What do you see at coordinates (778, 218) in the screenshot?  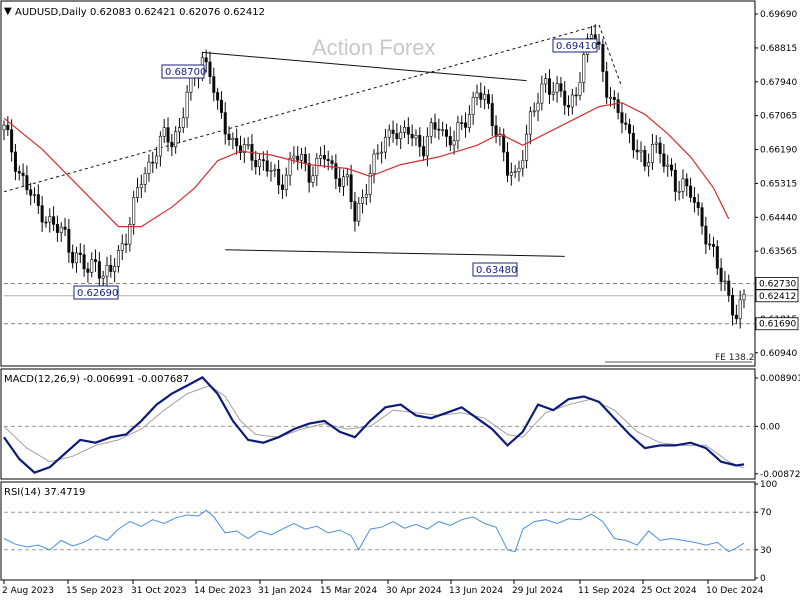 I see `price-tick-label: 0.64440` at bounding box center [778, 218].